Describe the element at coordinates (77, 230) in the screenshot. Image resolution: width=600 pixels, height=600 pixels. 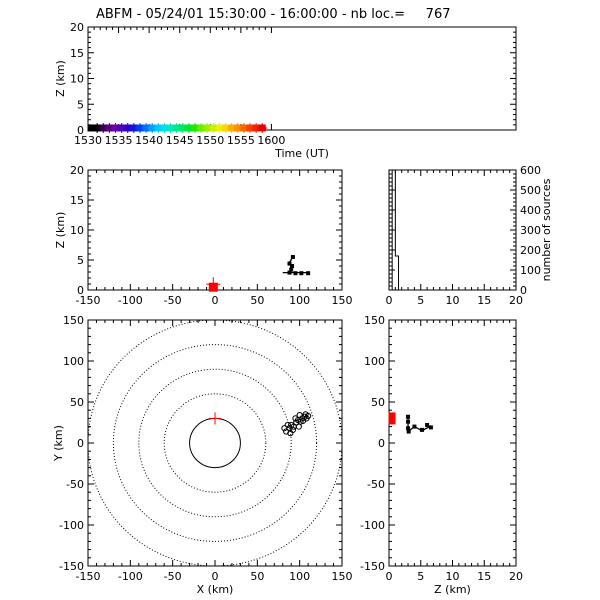
I see `y-tick-label: 10` at that location.